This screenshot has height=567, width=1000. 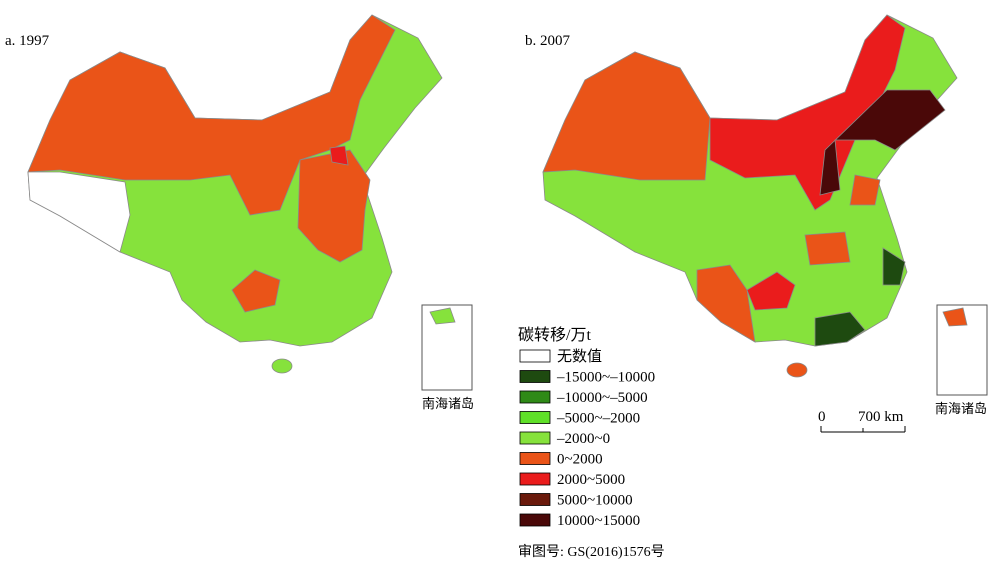 What do you see at coordinates (27, 41) in the screenshot?
I see `panel-label: a. 1997` at bounding box center [27, 41].